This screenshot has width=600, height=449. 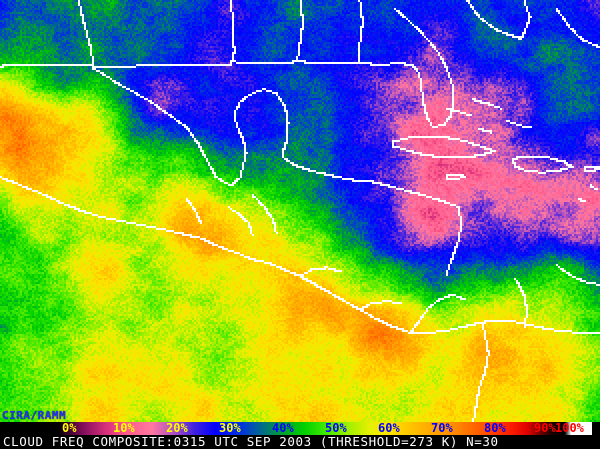 What do you see at coordinates (283, 428) in the screenshot?
I see `colorbar-tick-40: 40%` at bounding box center [283, 428].